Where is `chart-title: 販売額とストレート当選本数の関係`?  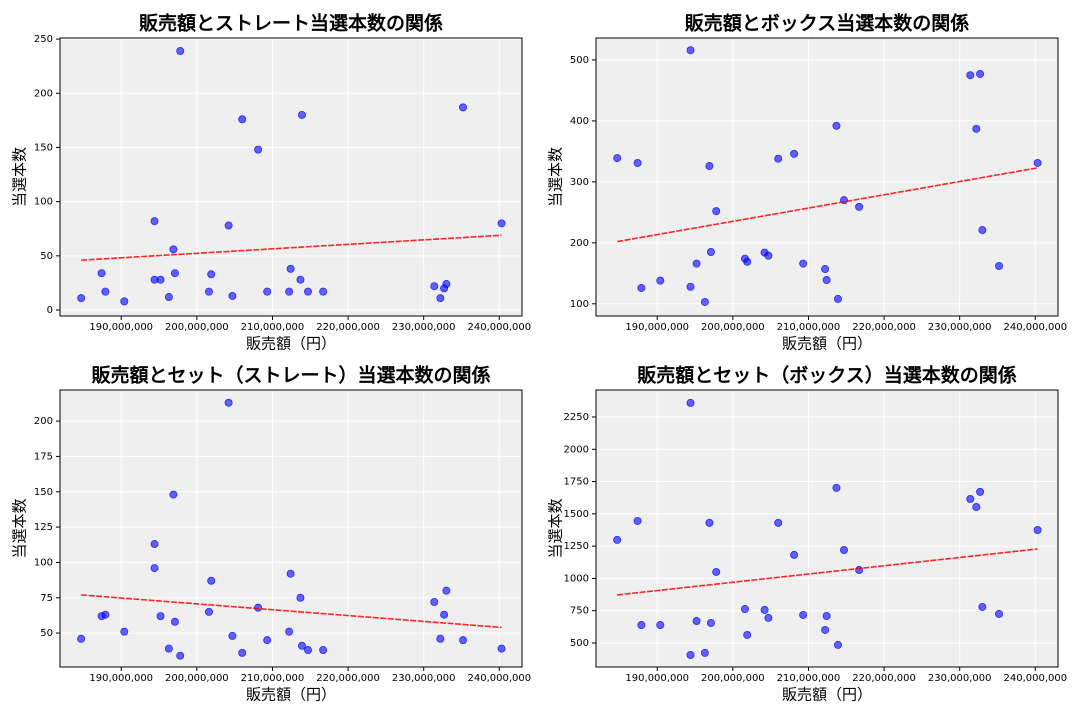
chart-title: 販売額とストレート当選本数の関係 is located at coordinates (291, 23).